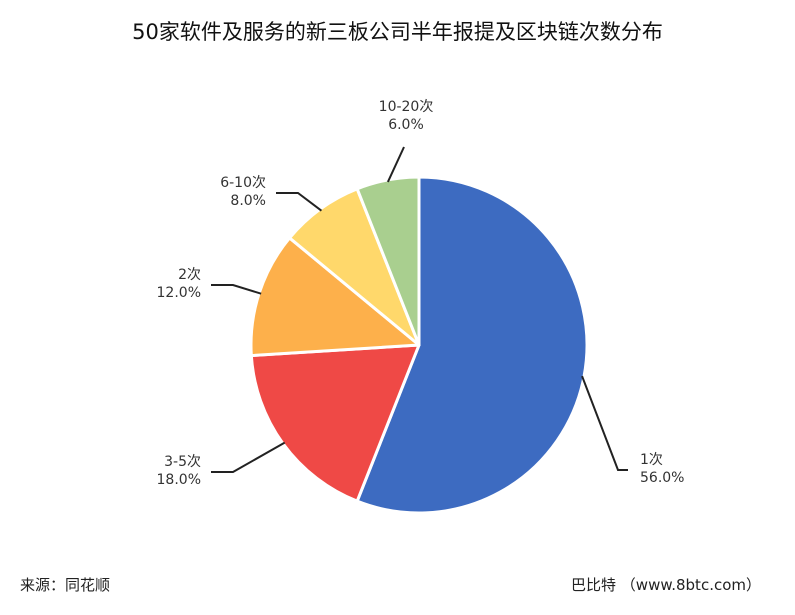 The image size is (795, 615). I want to click on slice-percent-label: 12.0%, so click(179, 293).